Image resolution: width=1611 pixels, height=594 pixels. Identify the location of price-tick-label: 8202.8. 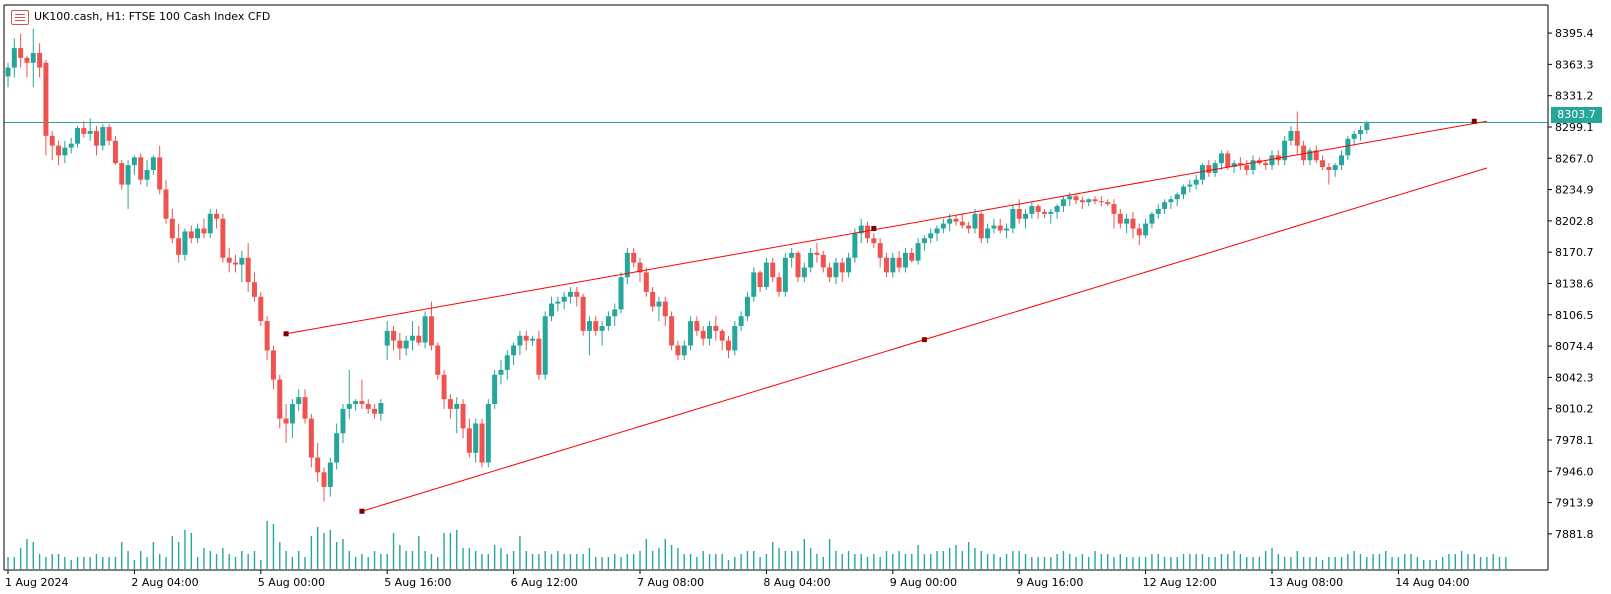
(1574, 221).